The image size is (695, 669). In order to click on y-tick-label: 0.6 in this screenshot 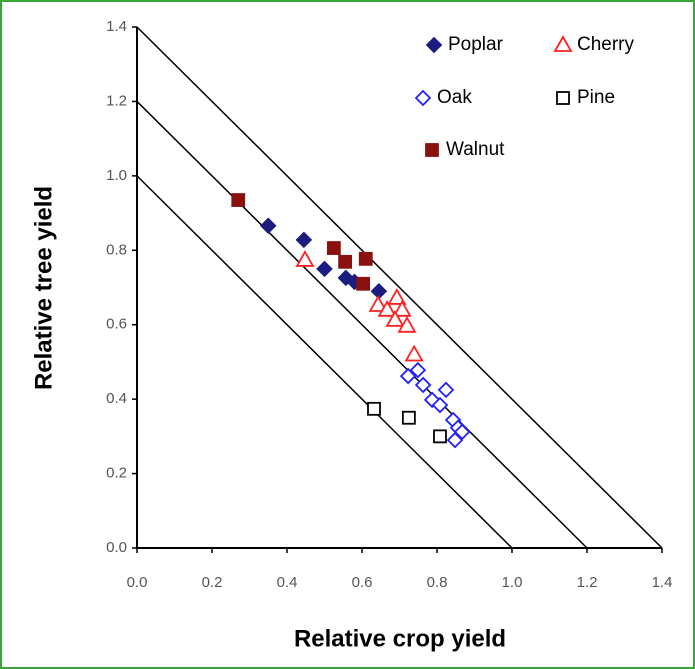, I will do `click(116, 324)`.